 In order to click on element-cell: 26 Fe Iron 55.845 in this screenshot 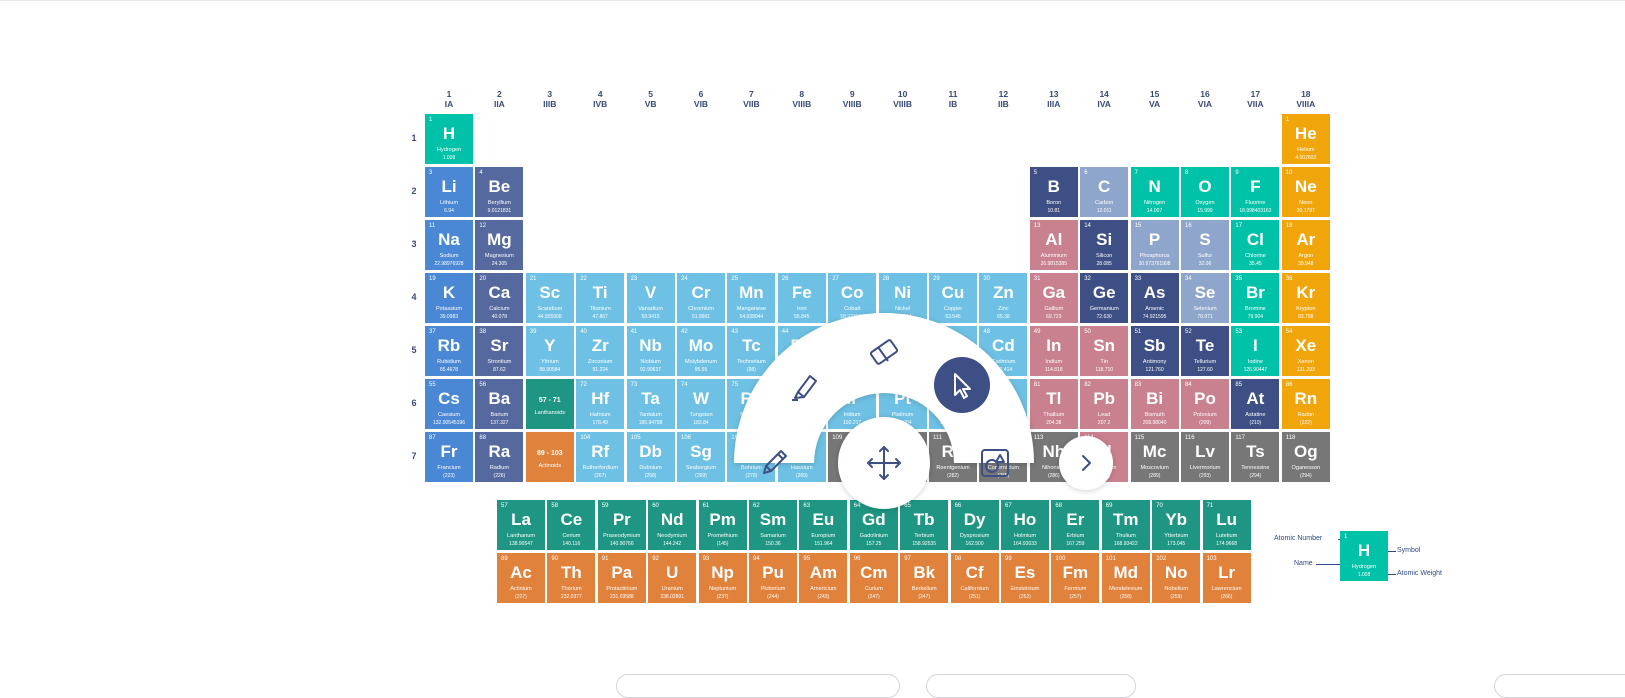, I will do `click(801, 298)`.